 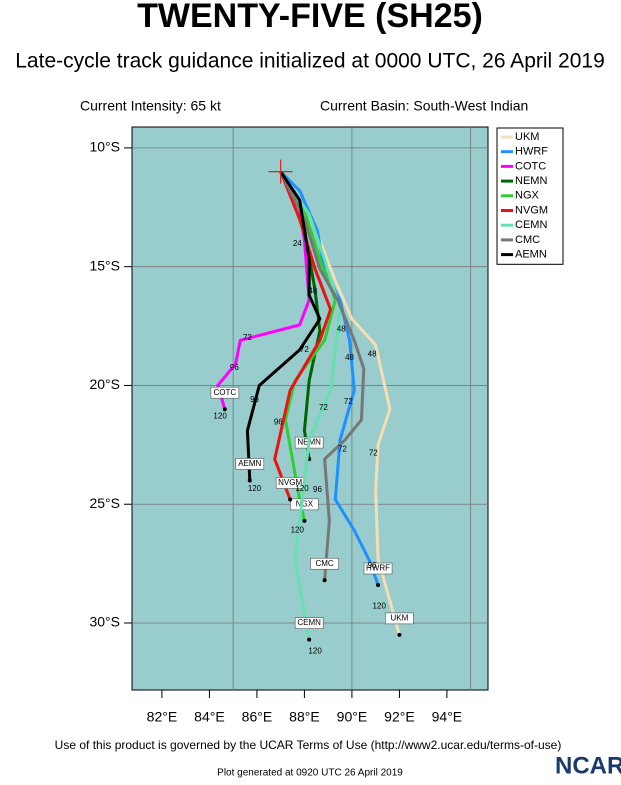 I want to click on track-label: HWRF, so click(x=378, y=568).